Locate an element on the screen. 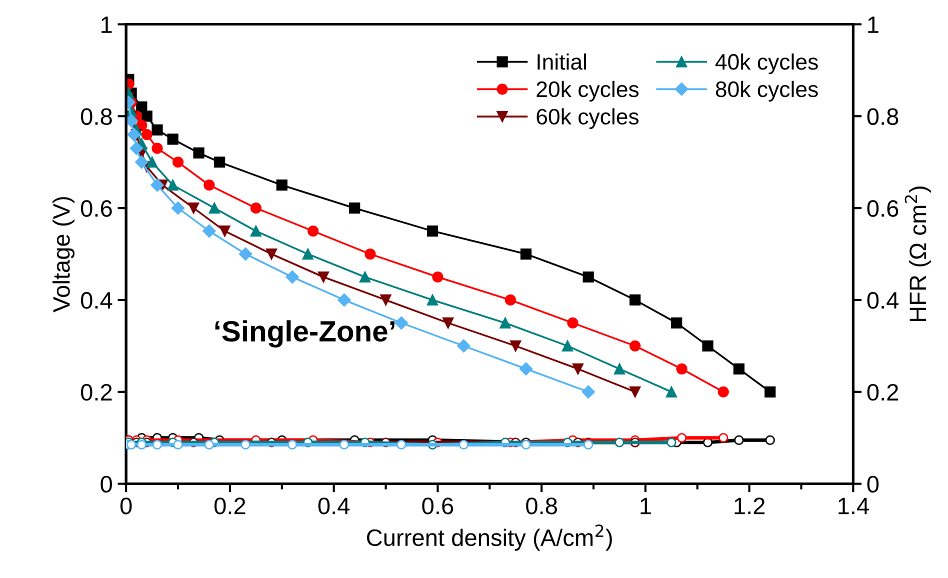 This screenshot has height=578, width=948. y-tick-label: 0.2 is located at coordinates (96, 392).